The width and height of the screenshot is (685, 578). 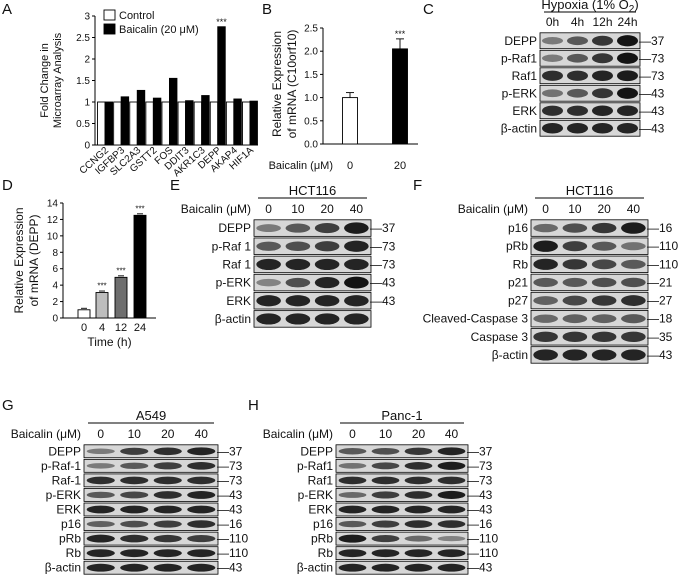 What do you see at coordinates (400, 96) in the screenshot?
I see `chart-b-bar` at bounding box center [400, 96].